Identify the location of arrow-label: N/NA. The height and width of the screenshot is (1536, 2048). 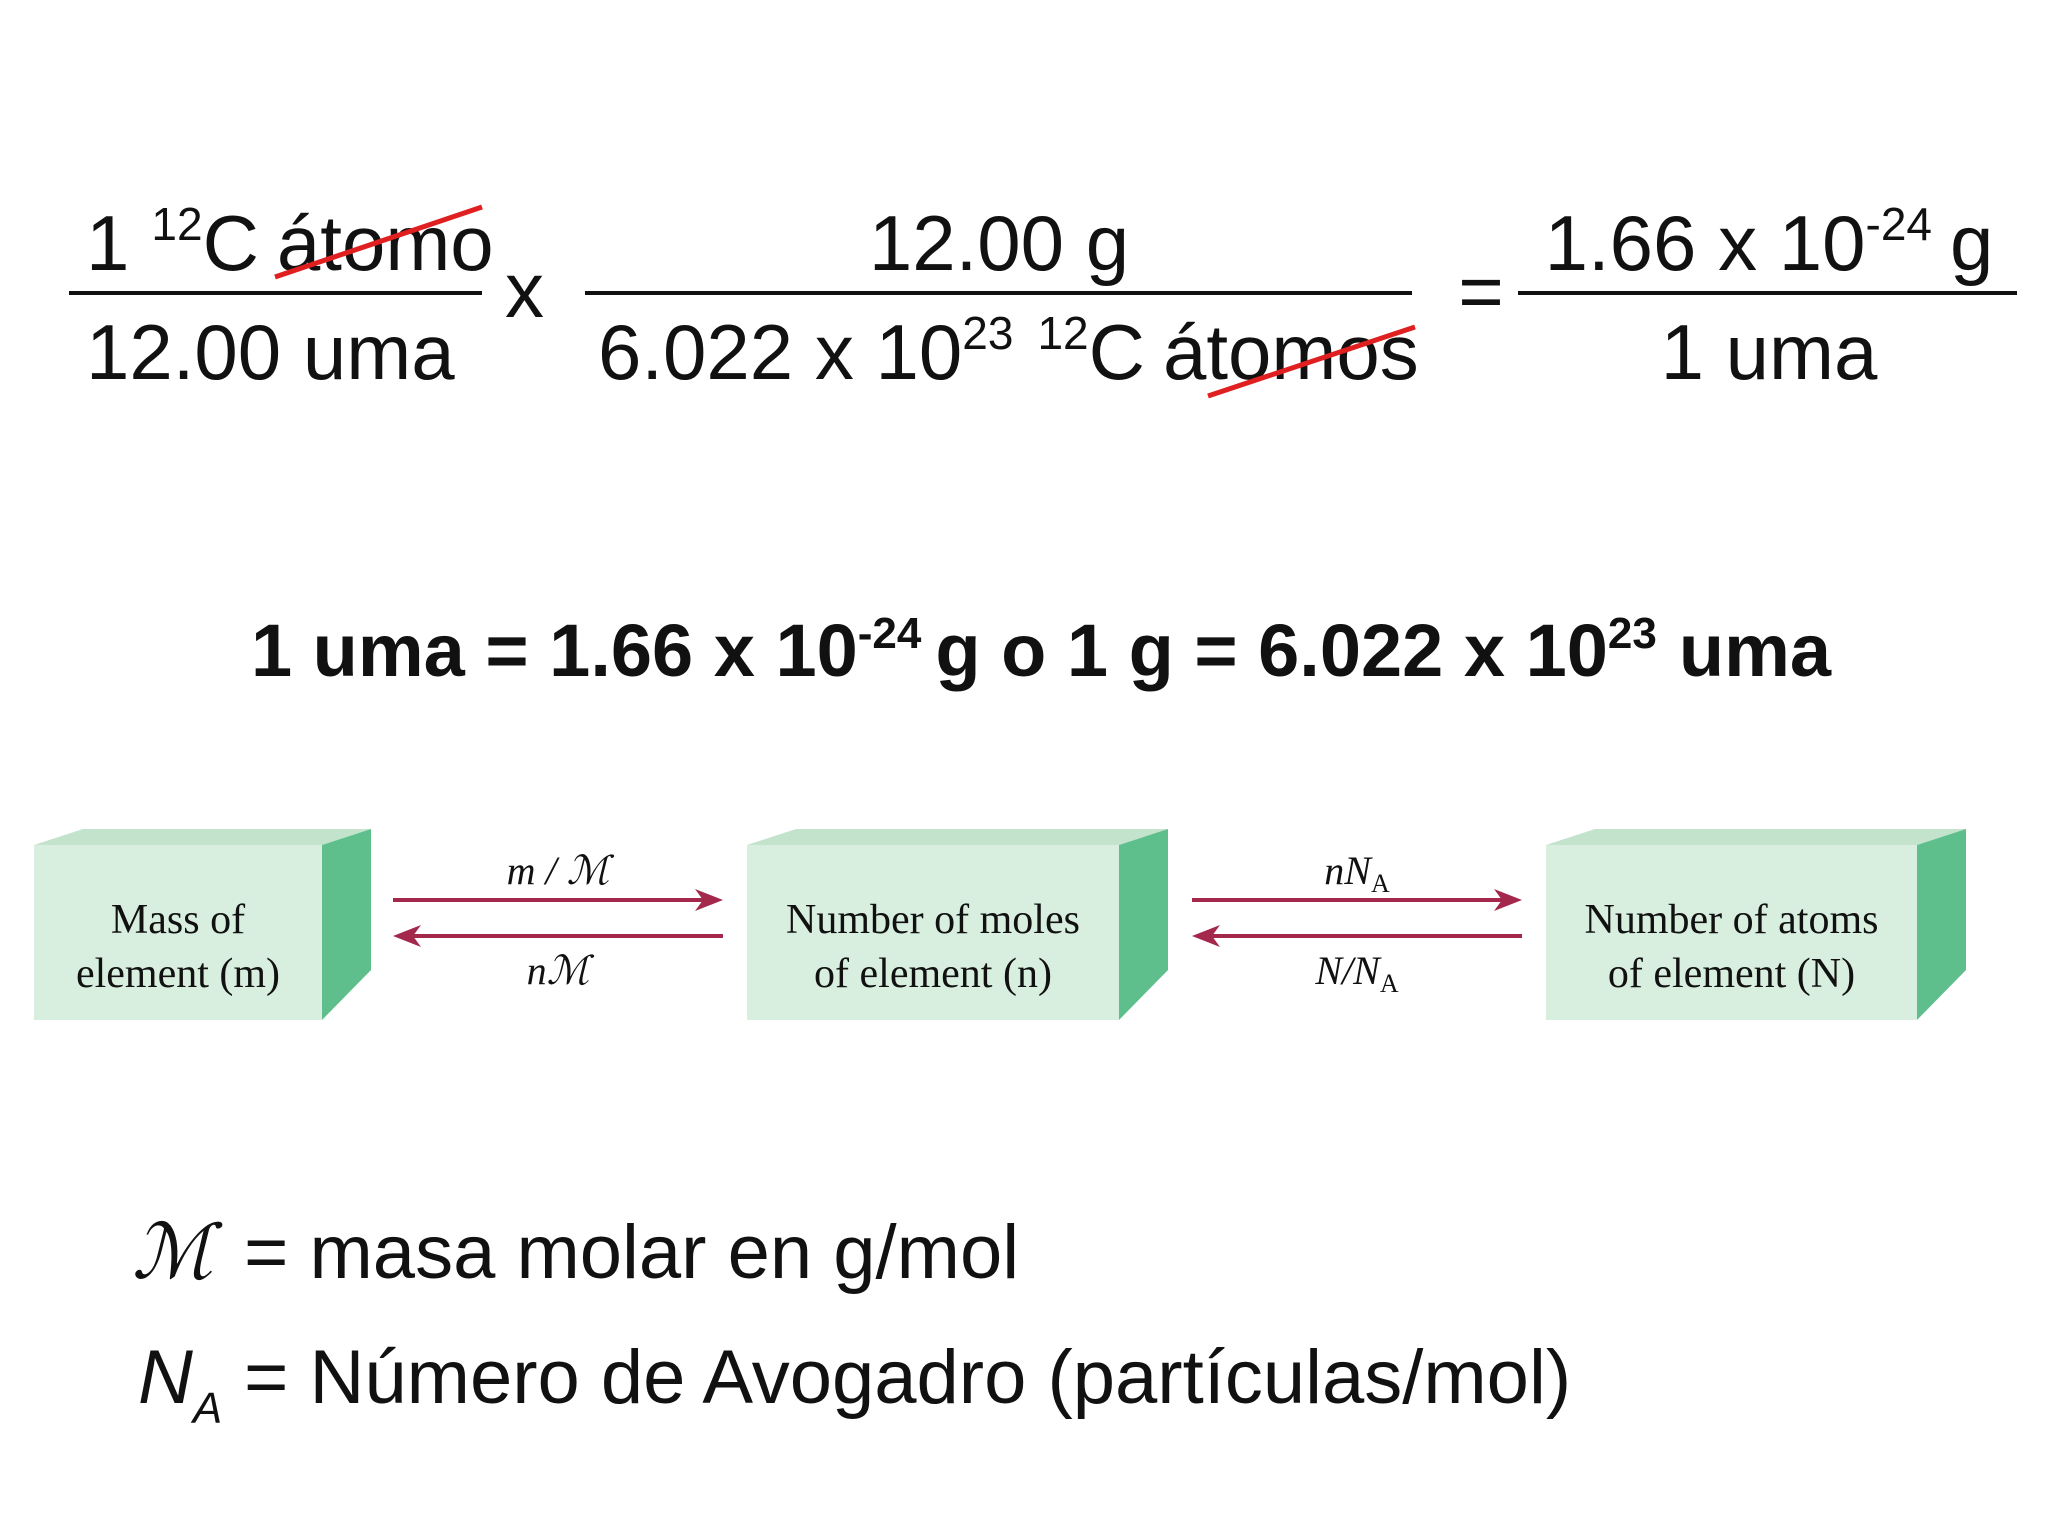
(1356, 973).